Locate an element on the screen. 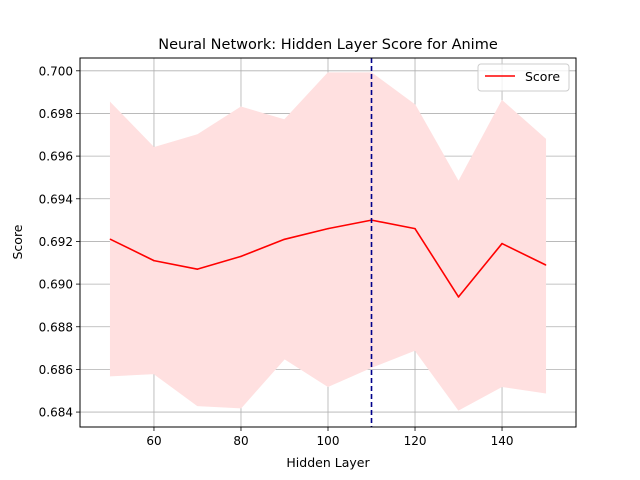  x-tick-label-4: 140 is located at coordinates (502, 441).